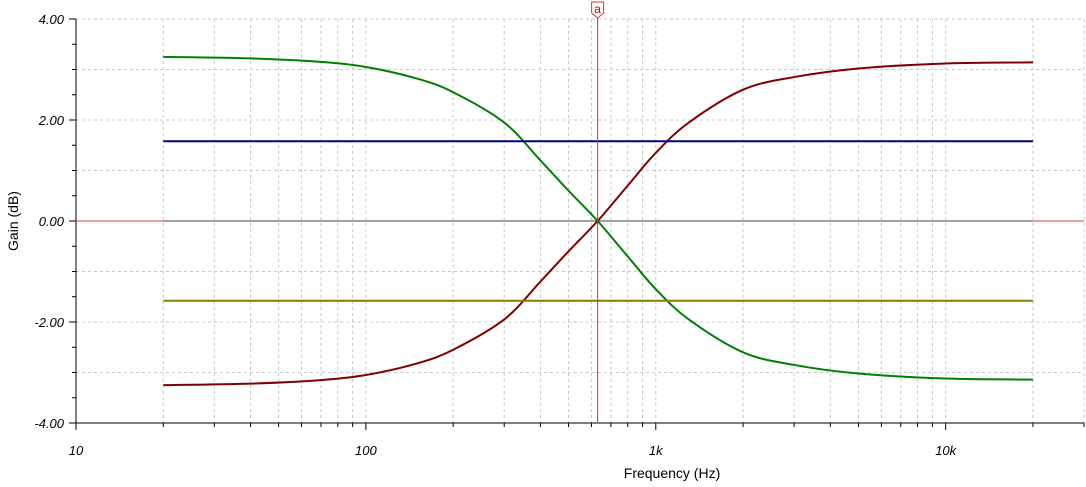 This screenshot has width=1086, height=487. What do you see at coordinates (51, 120) in the screenshot?
I see `y-tick-label: 2.00` at bounding box center [51, 120].